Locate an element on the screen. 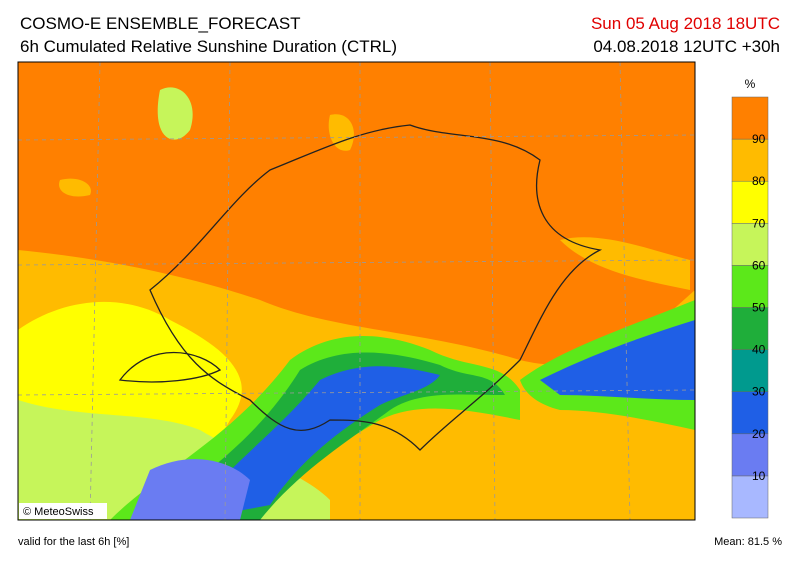 The height and width of the screenshot is (567, 800). colorbar-tick-label: 80 is located at coordinates (759, 181).